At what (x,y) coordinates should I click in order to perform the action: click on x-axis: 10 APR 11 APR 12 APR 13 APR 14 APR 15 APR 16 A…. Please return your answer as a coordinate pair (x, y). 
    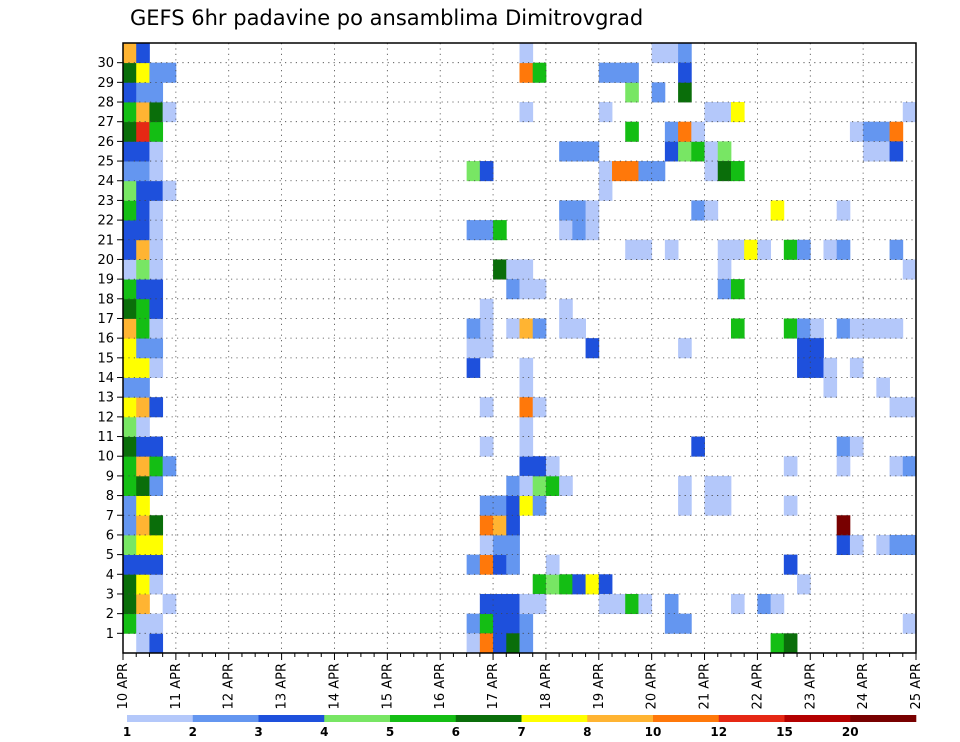
    Looking at the image, I should click on (520, 681).